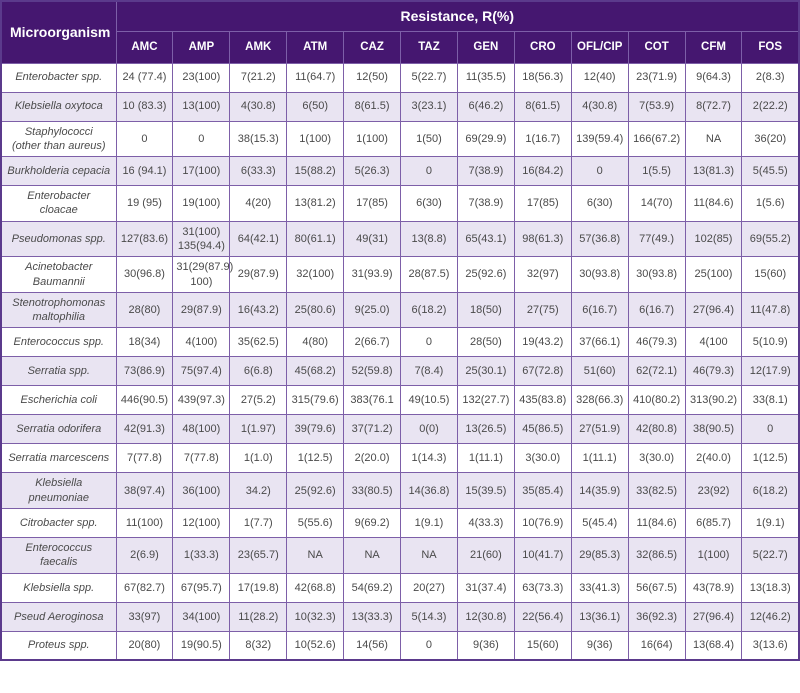 Image resolution: width=800 pixels, height=693 pixels. Describe the element at coordinates (58, 310) in the screenshot. I see `microorganism-cell: Stenotrophomonas maltophilia` at that location.